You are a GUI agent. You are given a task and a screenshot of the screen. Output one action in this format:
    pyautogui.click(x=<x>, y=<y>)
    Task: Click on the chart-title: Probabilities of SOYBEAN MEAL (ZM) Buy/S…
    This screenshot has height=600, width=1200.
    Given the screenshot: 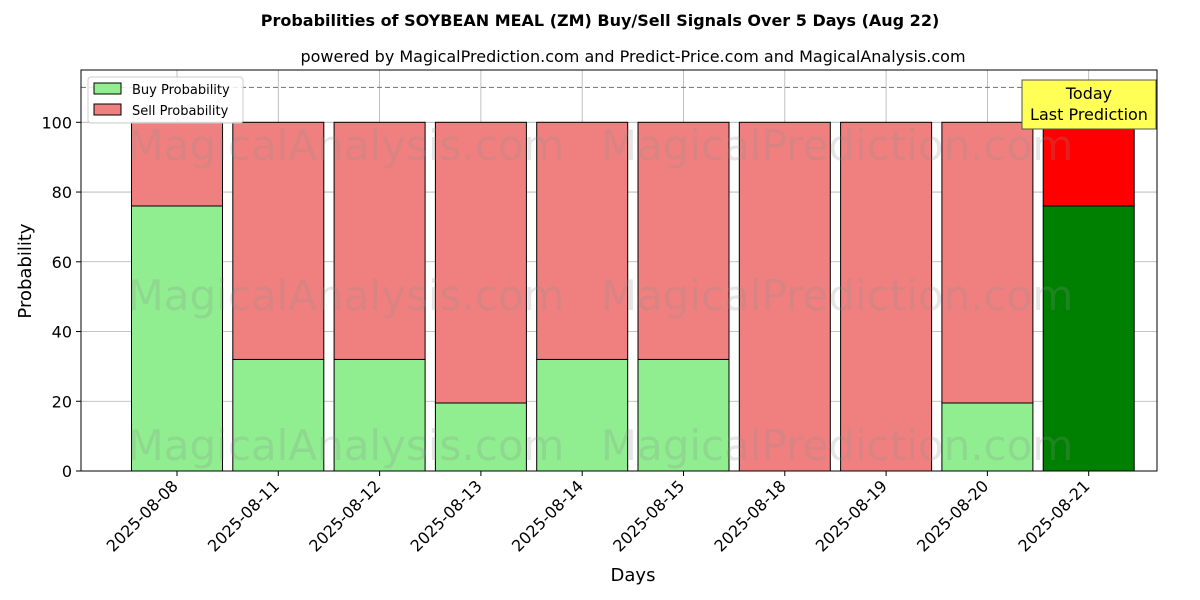 What is the action you would take?
    pyautogui.click(x=600, y=20)
    